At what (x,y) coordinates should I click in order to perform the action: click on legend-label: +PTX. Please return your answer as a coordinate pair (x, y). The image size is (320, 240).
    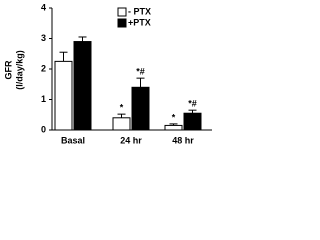
    Looking at the image, I should click on (139, 22).